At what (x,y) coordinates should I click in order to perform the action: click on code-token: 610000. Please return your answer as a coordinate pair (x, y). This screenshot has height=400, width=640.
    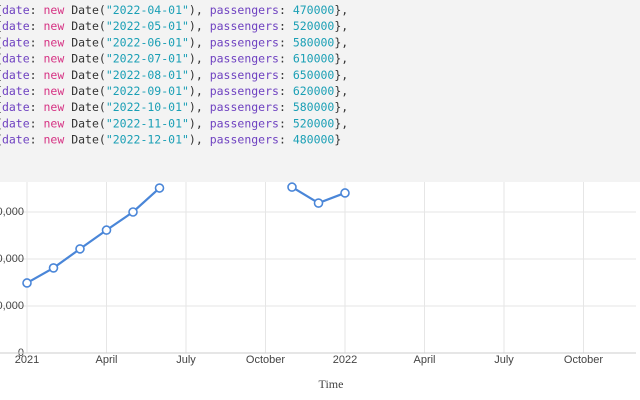
    Looking at the image, I should click on (314, 58).